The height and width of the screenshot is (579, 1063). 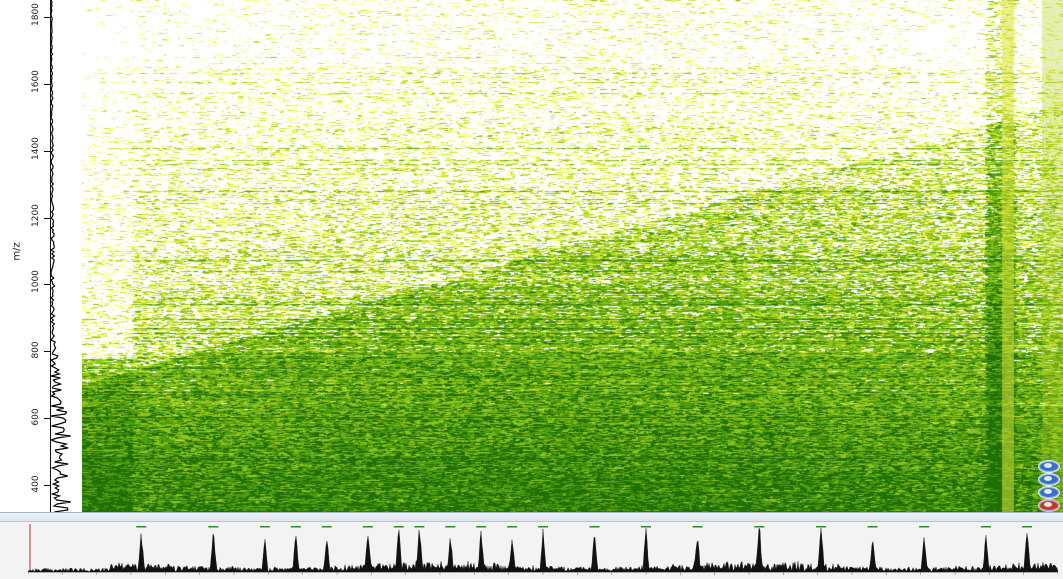 I want to click on view-toggle-group, so click(x=1049, y=486).